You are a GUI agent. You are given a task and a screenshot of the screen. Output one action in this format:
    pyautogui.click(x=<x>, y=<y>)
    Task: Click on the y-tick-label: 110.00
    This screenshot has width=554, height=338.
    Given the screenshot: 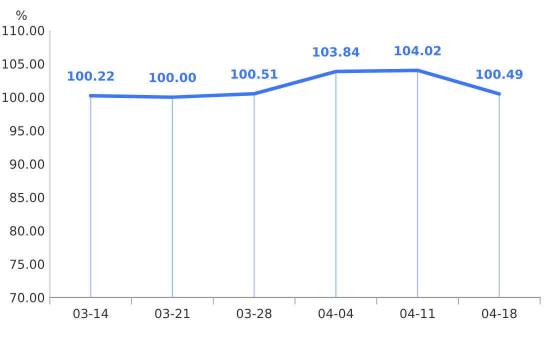 What is the action you would take?
    pyautogui.click(x=23, y=31)
    